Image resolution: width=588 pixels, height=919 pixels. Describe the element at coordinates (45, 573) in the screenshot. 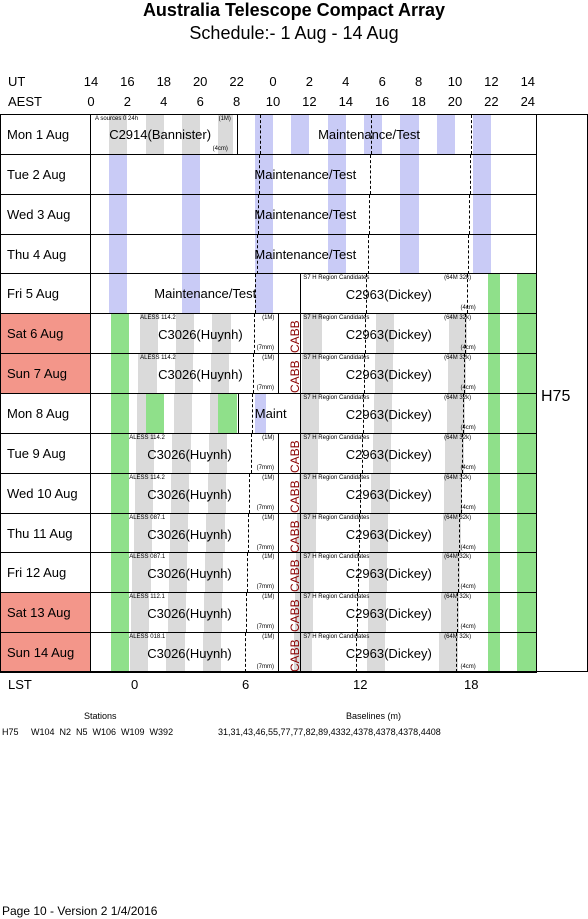

I see `row-day-label: Fri 12 Aug` at that location.